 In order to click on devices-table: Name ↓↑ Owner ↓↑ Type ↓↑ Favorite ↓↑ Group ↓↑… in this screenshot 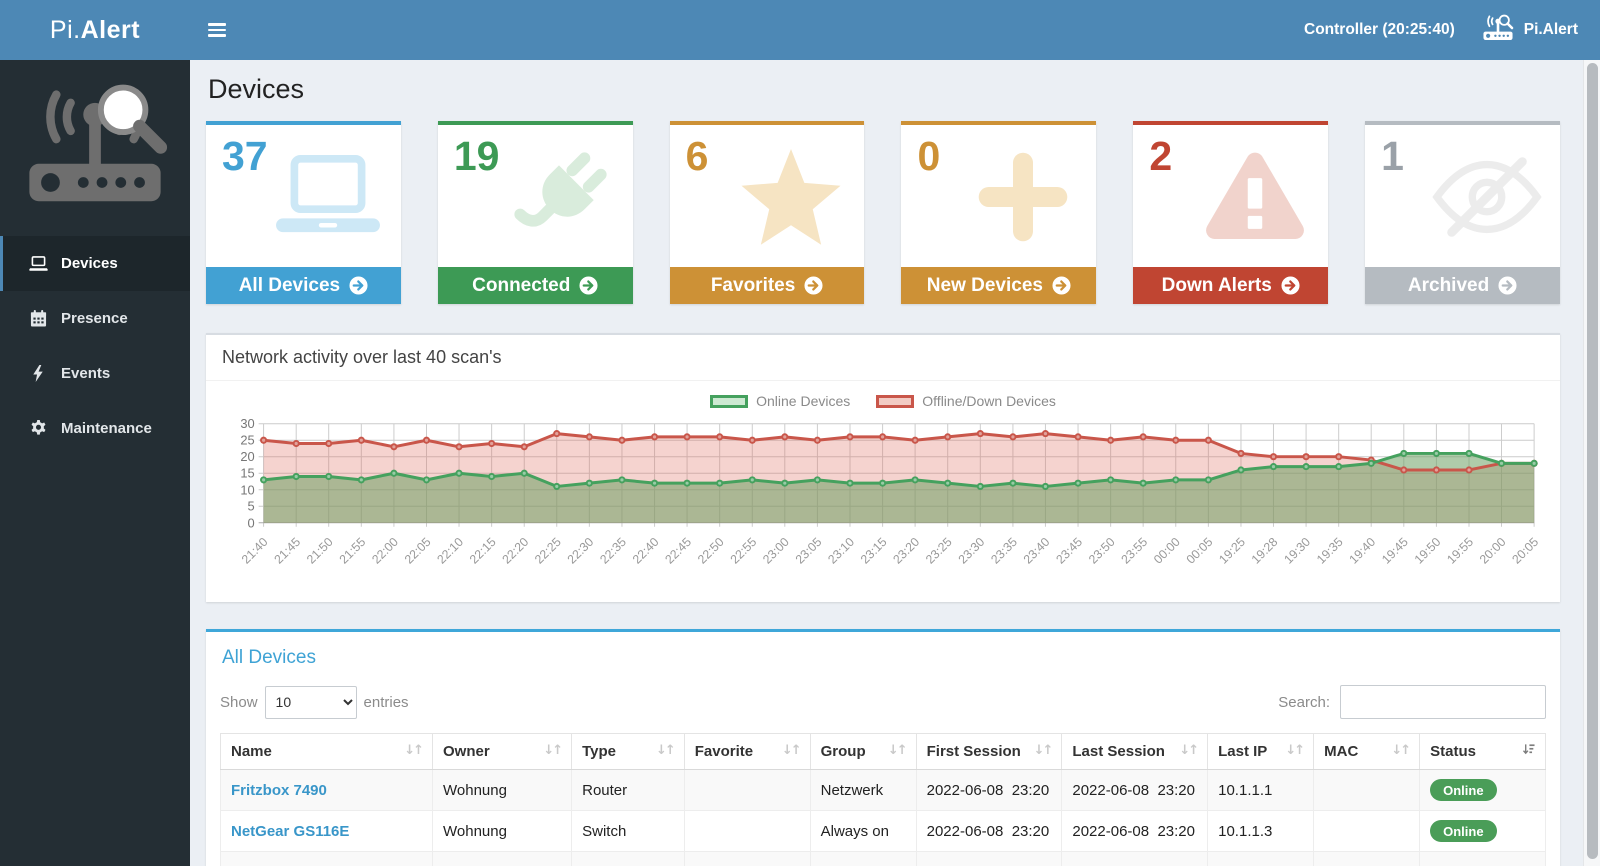, I will do `click(883, 799)`.